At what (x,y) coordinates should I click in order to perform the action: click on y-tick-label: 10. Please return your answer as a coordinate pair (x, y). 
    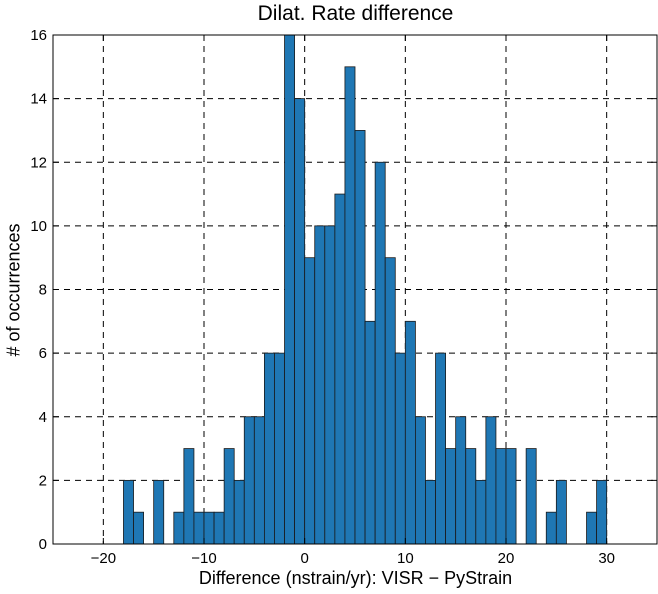
    Looking at the image, I should click on (38, 226).